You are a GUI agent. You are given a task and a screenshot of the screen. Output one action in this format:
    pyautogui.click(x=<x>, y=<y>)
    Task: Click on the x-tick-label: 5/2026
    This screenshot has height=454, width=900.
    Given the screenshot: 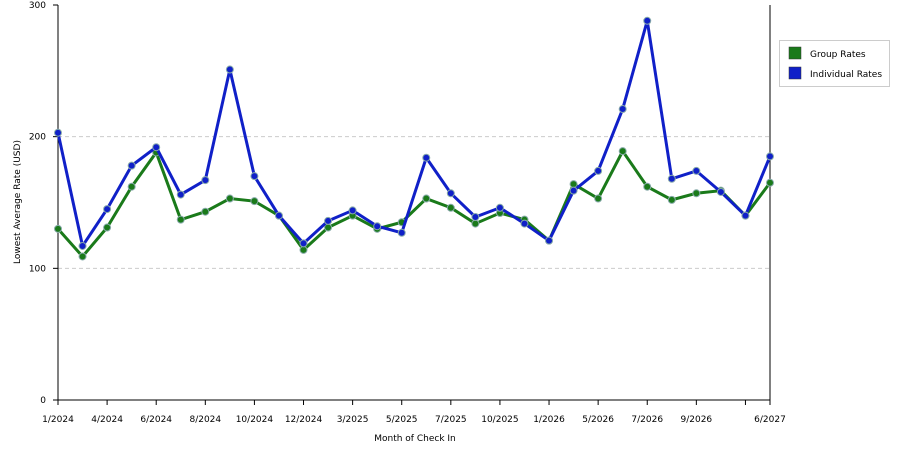 What is the action you would take?
    pyautogui.click(x=598, y=420)
    